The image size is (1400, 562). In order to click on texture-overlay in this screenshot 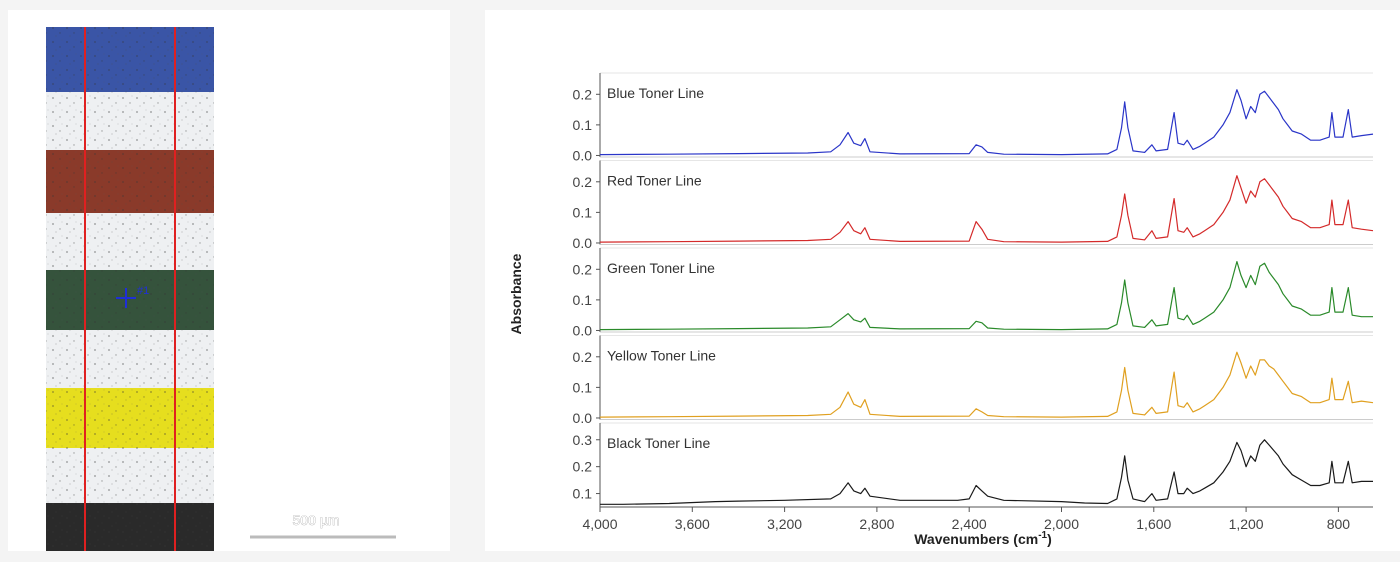, I will do `click(130, 289)`.